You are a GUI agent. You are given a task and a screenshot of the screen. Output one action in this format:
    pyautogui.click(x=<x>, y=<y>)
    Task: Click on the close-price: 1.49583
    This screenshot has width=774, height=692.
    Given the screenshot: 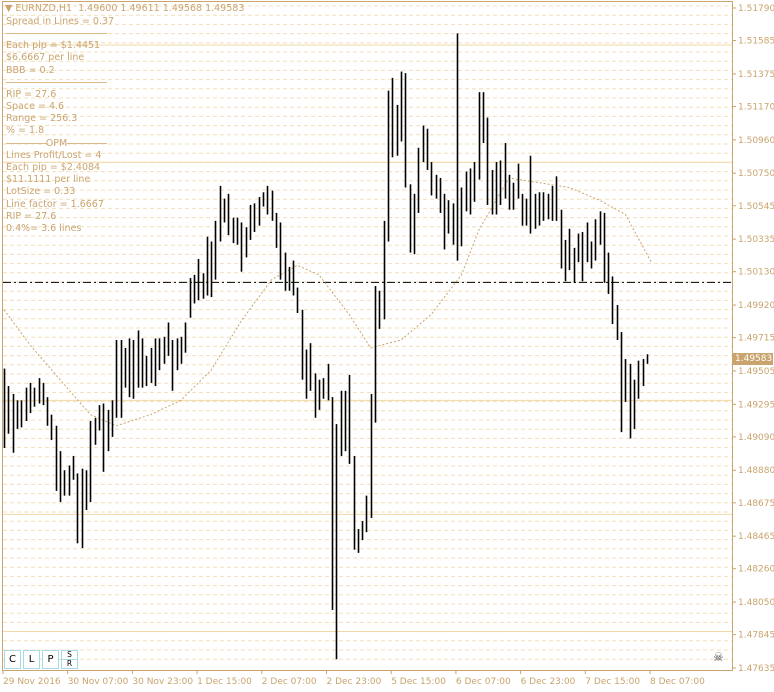 What is the action you would take?
    pyautogui.click(x=225, y=8)
    